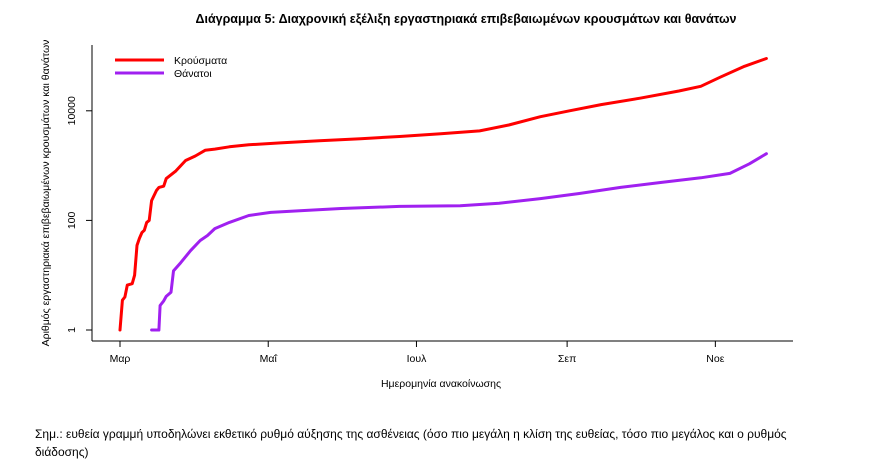 The width and height of the screenshot is (869, 467). I want to click on legend: Κρούσματα Θάνατοι, so click(171, 67).